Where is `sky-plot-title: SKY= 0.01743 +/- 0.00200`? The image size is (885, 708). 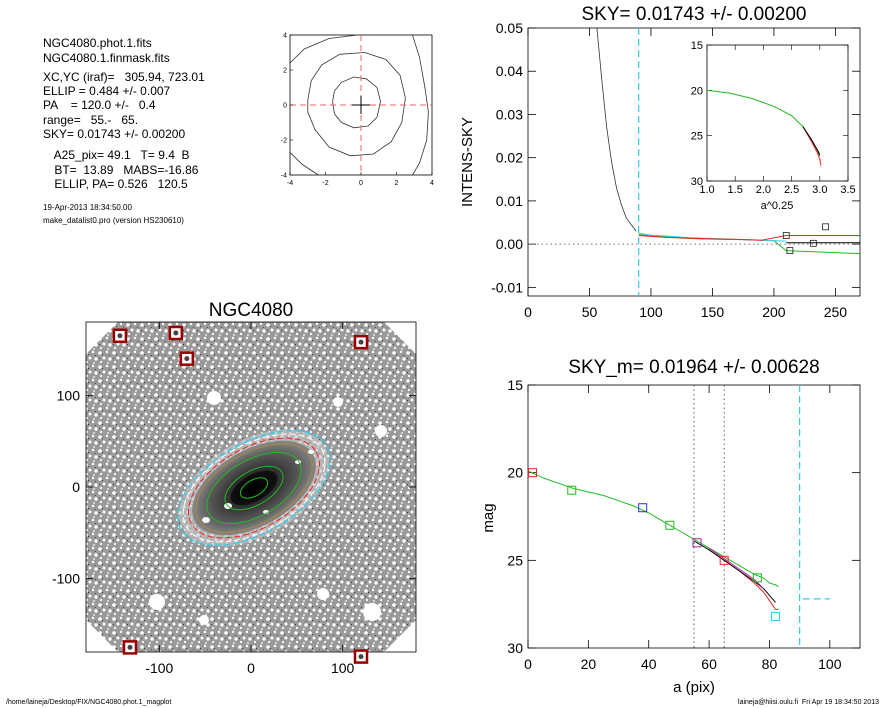
sky-plot-title: SKY= 0.01743 +/- 0.00200 is located at coordinates (693, 14).